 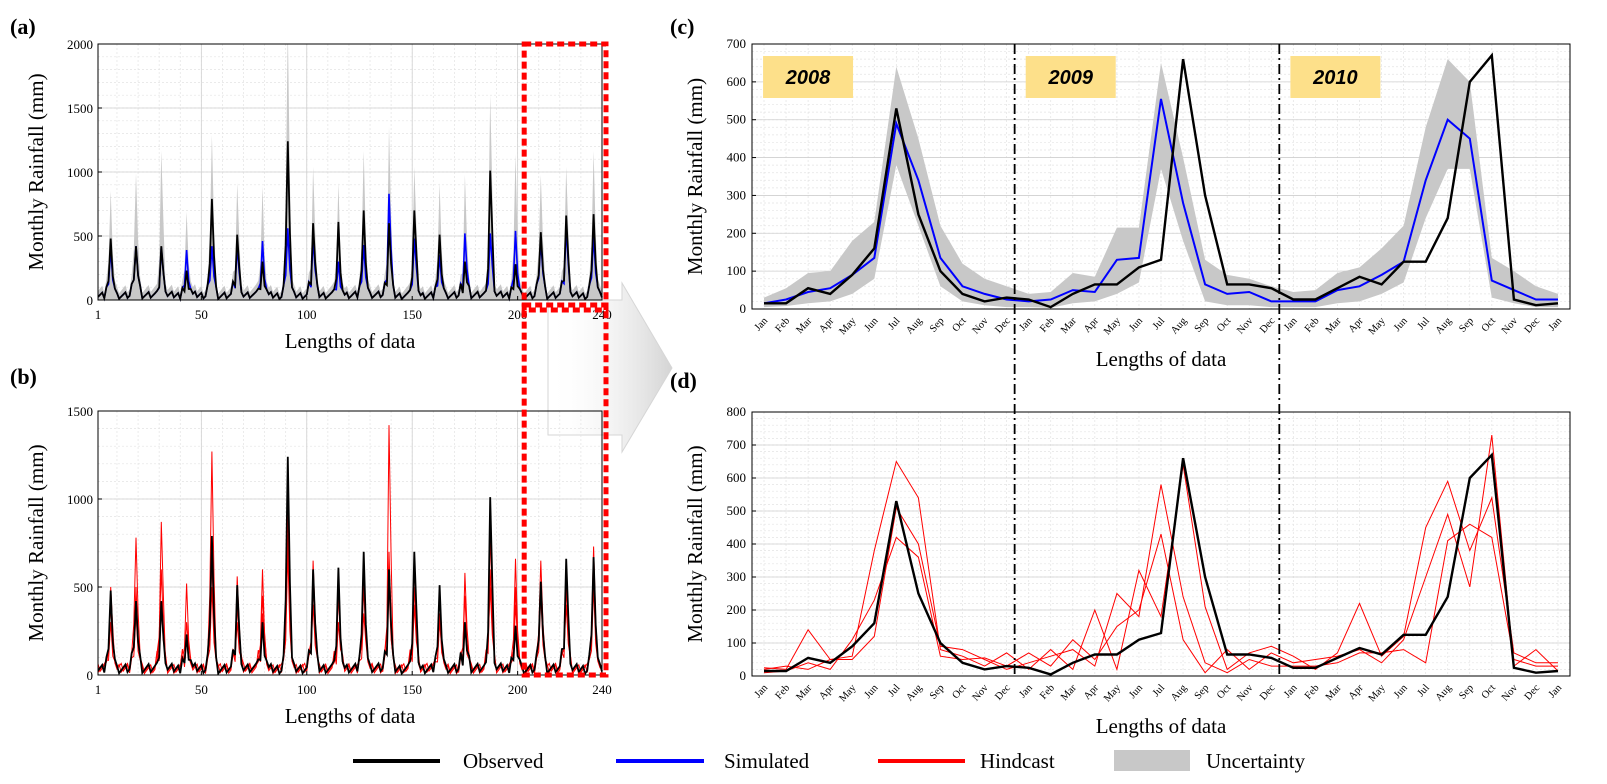 I want to click on y-tick-label: 2000, so click(x=80, y=44).